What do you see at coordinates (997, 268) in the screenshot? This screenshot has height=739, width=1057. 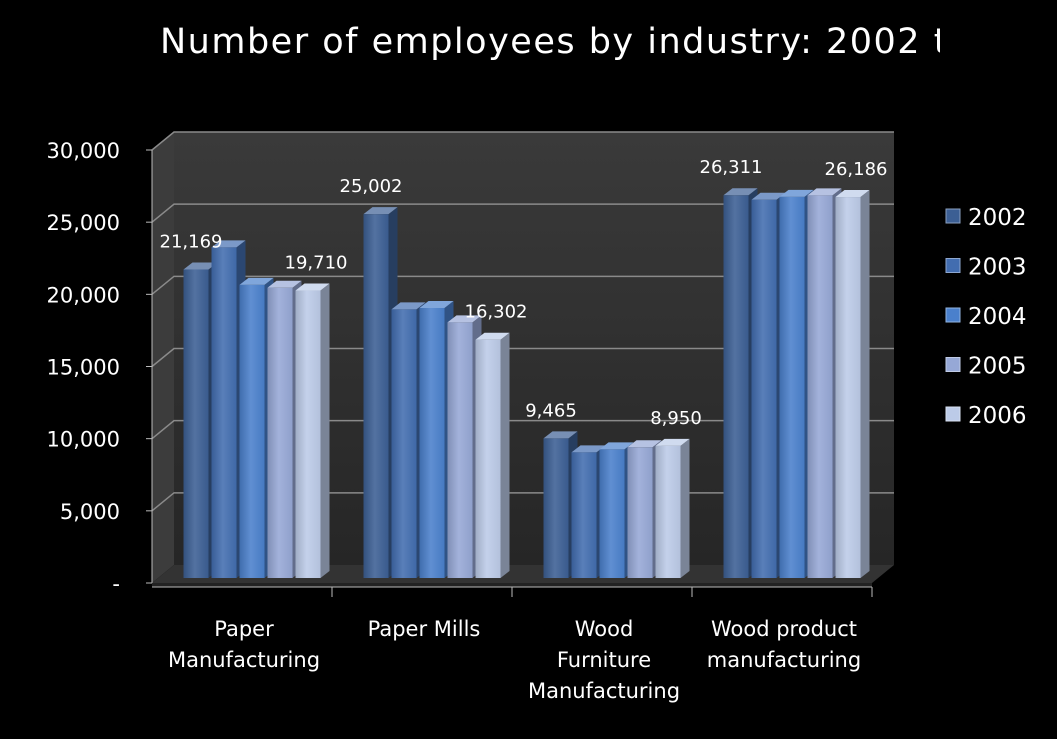 I see `legend-label: 2003` at bounding box center [997, 268].